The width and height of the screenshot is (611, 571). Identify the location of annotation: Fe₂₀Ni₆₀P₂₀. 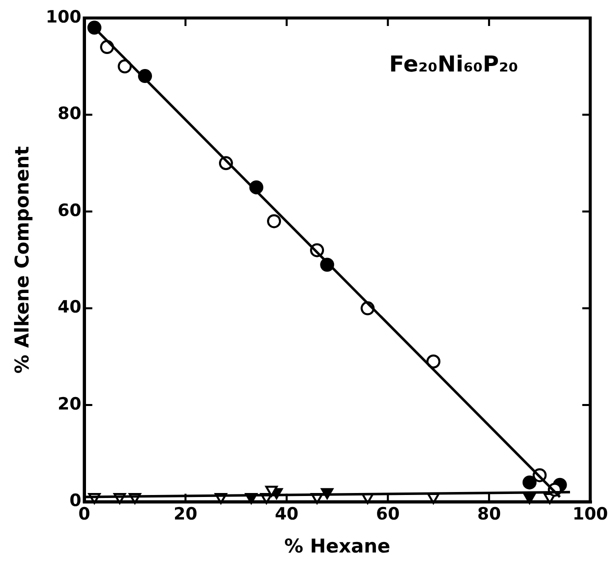
(453, 65).